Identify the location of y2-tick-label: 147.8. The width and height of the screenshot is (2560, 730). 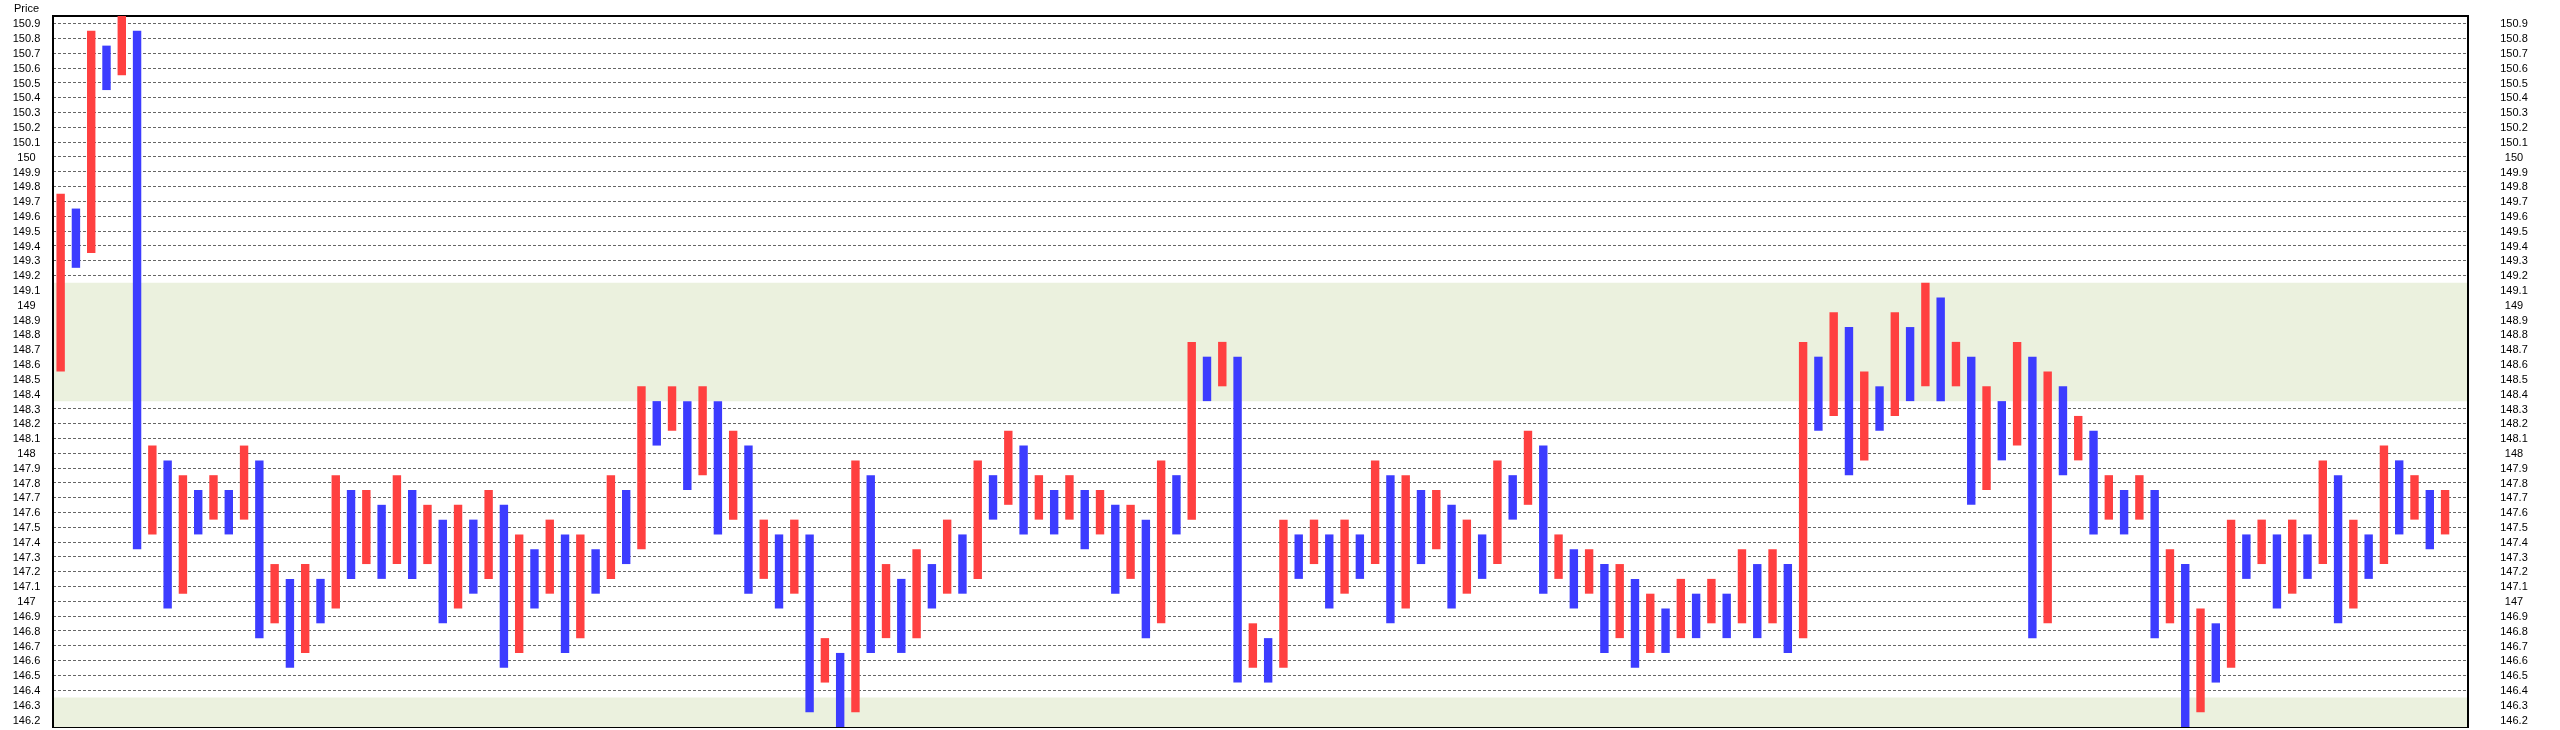
(2514, 482).